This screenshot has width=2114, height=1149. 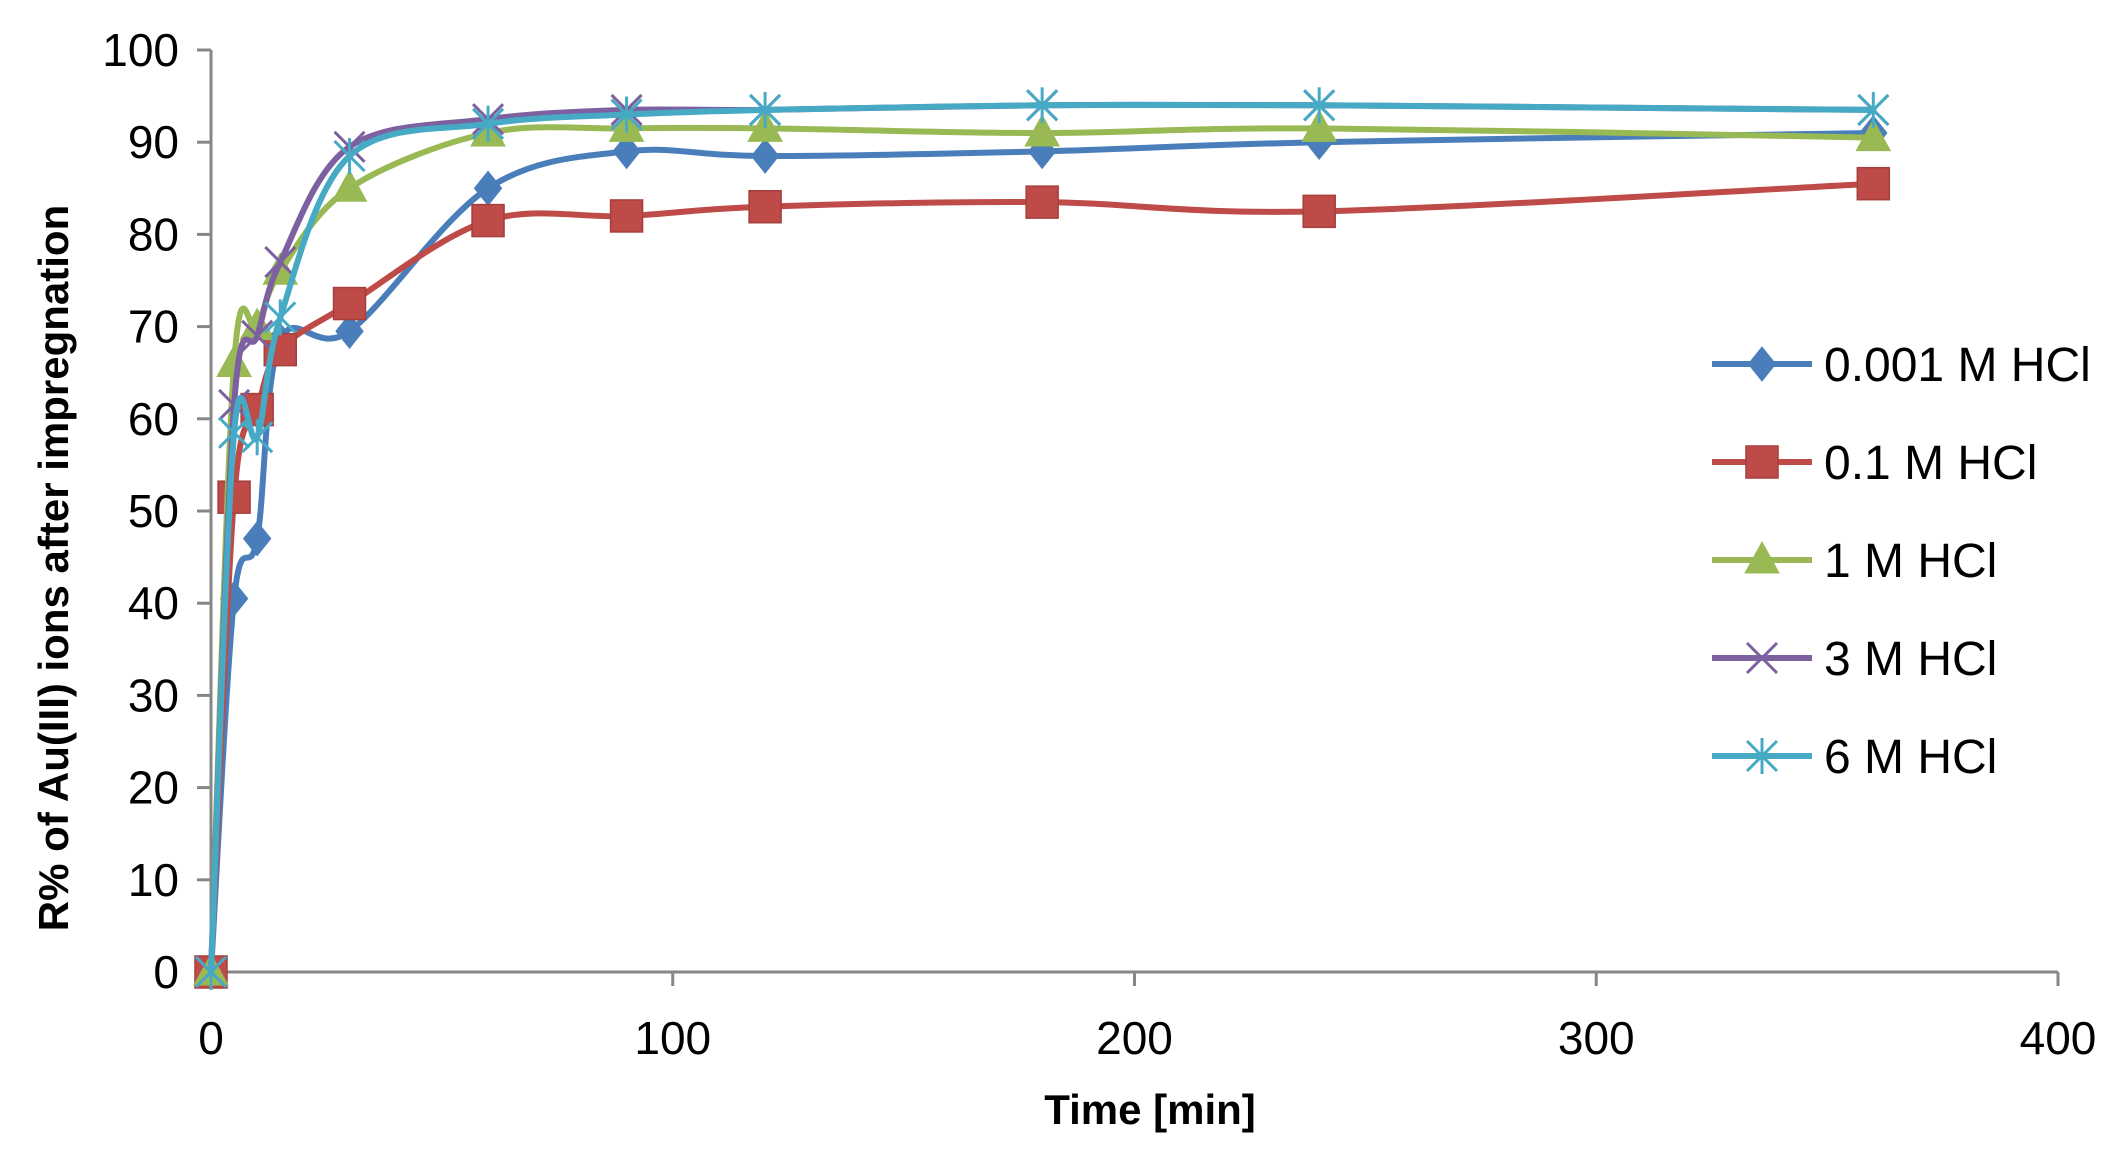 What do you see at coordinates (1910, 757) in the screenshot?
I see `legend-label: 6 M HCl` at bounding box center [1910, 757].